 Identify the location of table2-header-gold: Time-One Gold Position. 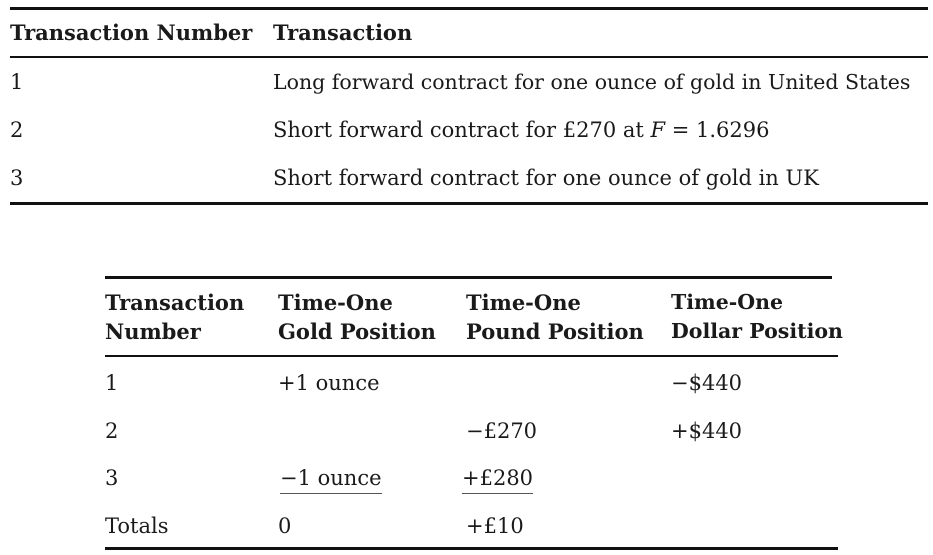
(357, 317).